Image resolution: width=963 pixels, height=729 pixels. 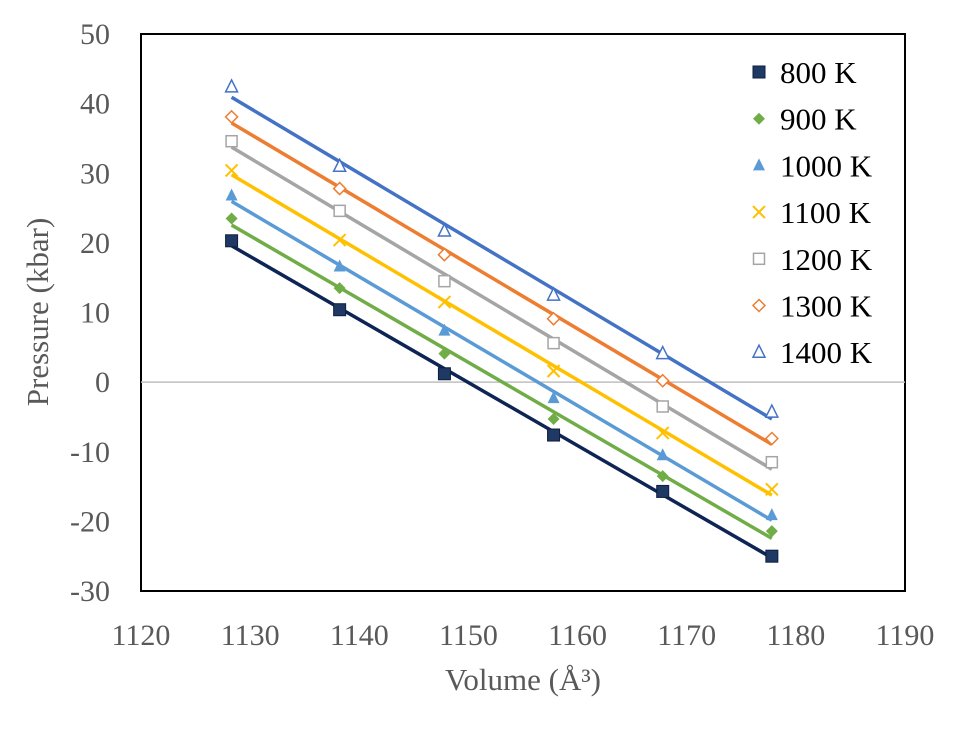 I want to click on x-tick-label: 1120, so click(x=141, y=635).